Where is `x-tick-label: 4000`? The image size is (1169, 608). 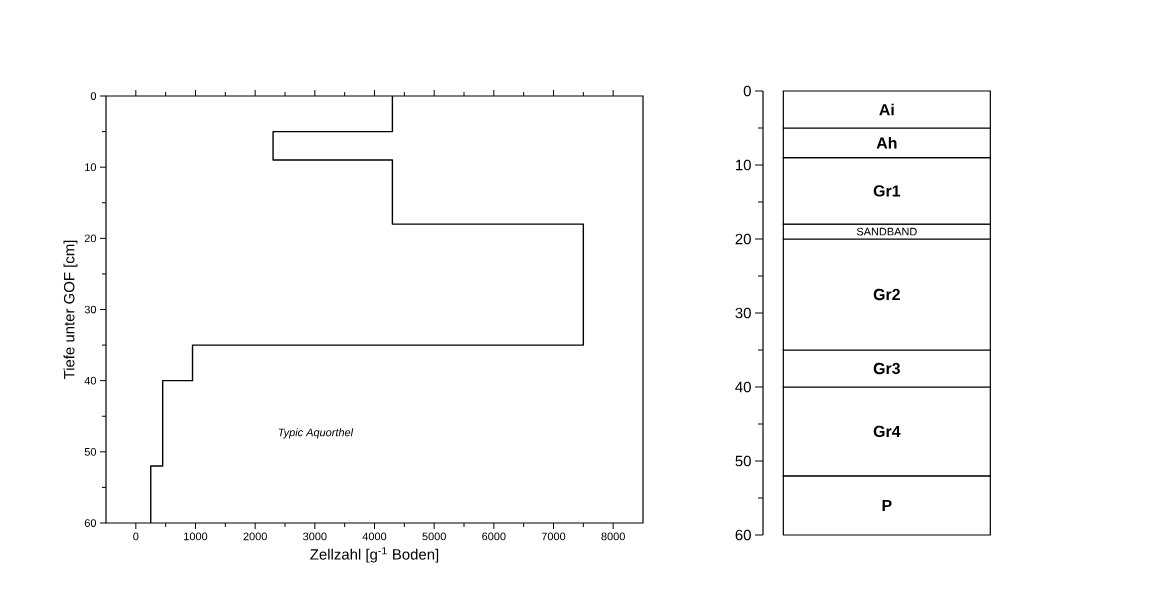
x-tick-label: 4000 is located at coordinates (374, 536).